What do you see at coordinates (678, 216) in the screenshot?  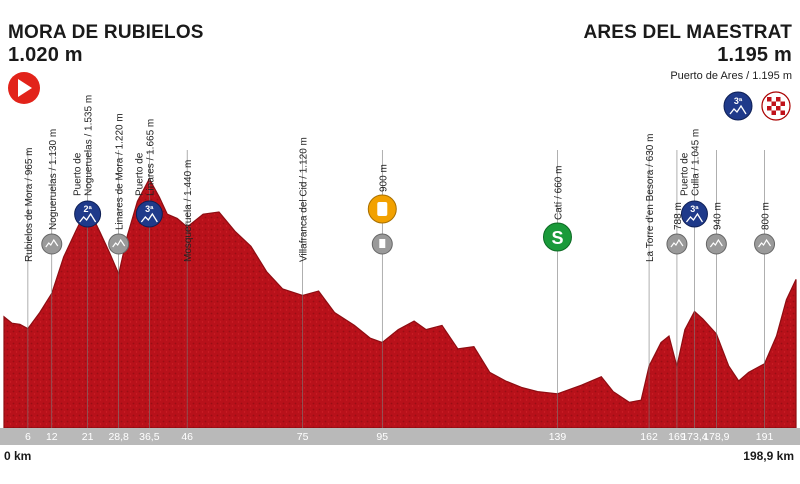 I see `waypoint-label: 788 m` at bounding box center [678, 216].